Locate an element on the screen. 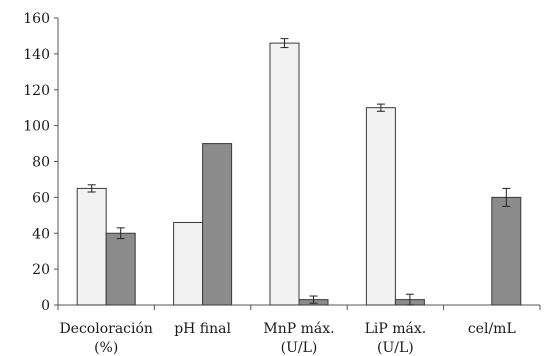 The width and height of the screenshot is (544, 356). category-label: (%) is located at coordinates (106, 348).